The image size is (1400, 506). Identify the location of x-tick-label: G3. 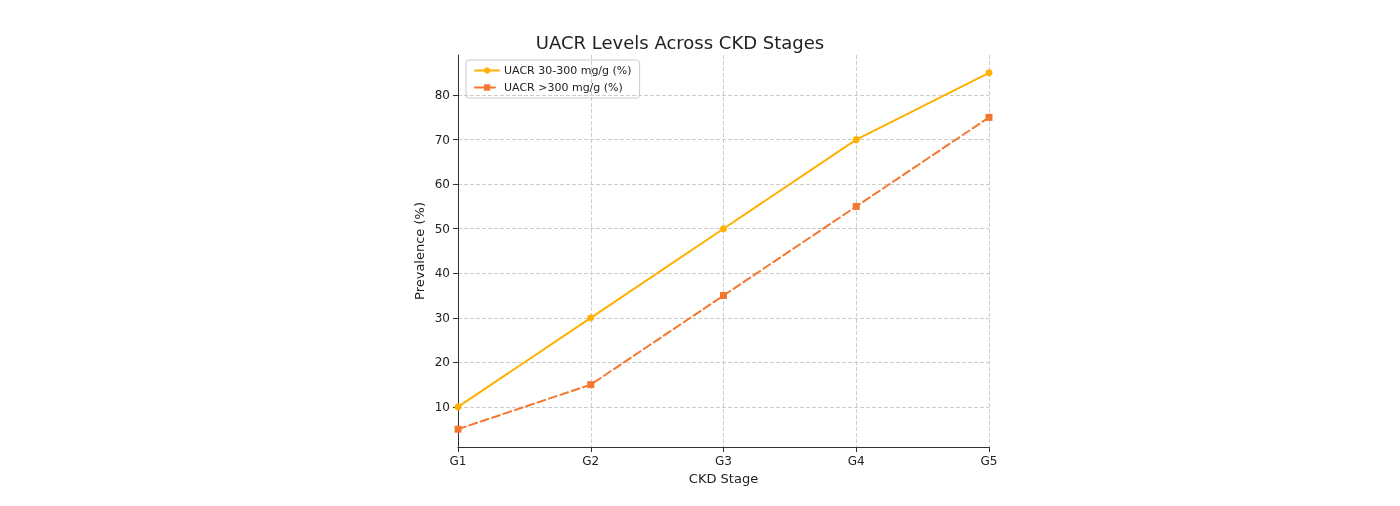
(723, 461).